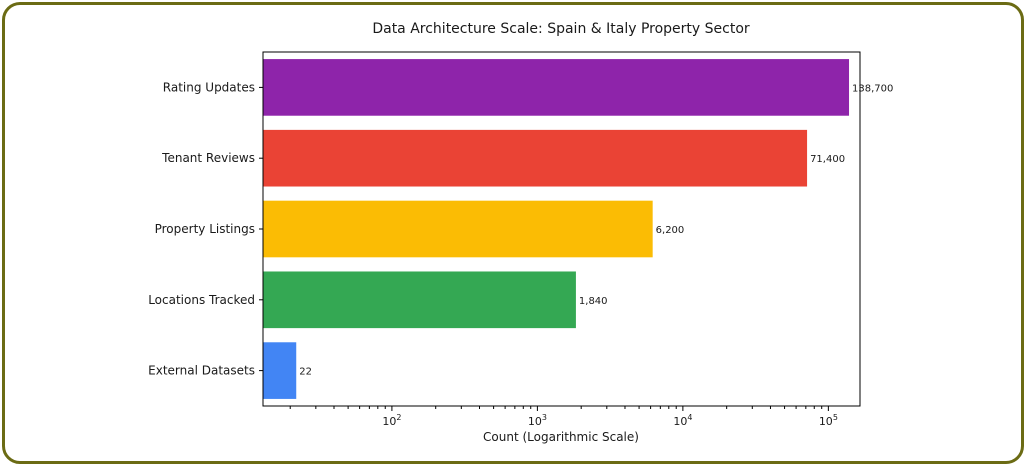 The height and width of the screenshot is (466, 1026). What do you see at coordinates (305, 372) in the screenshot?
I see `value-label: 22` at bounding box center [305, 372].